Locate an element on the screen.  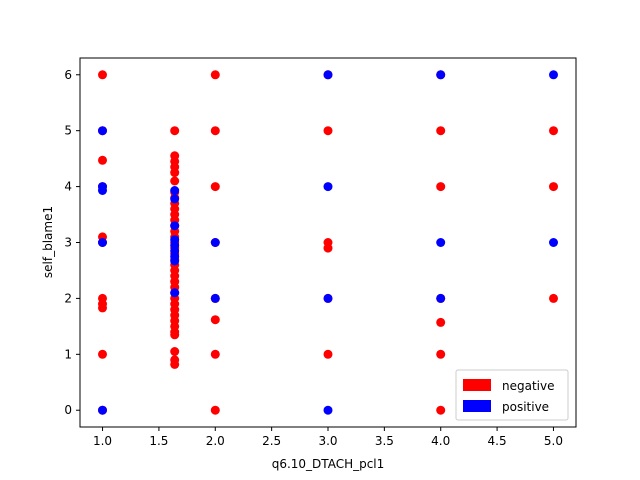
x-tick-label-0: 1.0 is located at coordinates (102, 441).